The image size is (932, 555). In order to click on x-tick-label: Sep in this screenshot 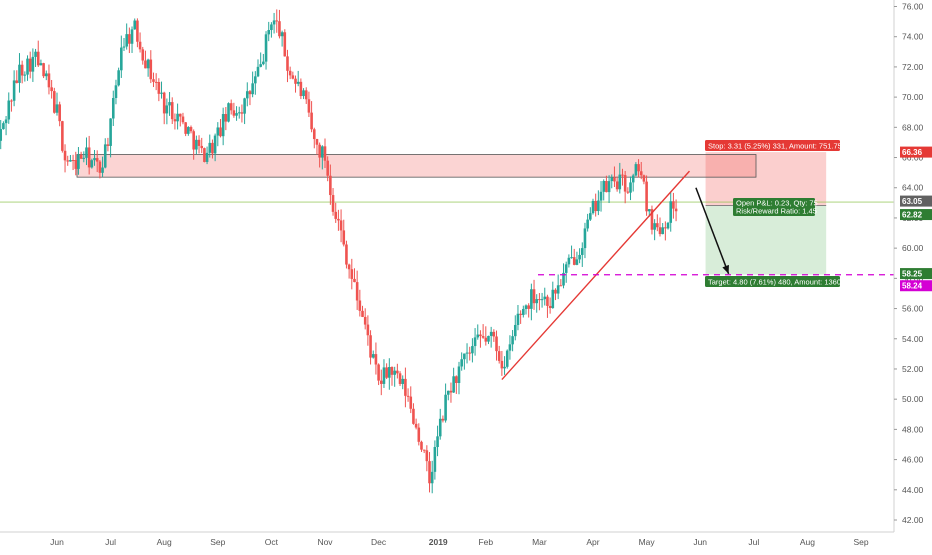, I will do `click(217, 542)`.